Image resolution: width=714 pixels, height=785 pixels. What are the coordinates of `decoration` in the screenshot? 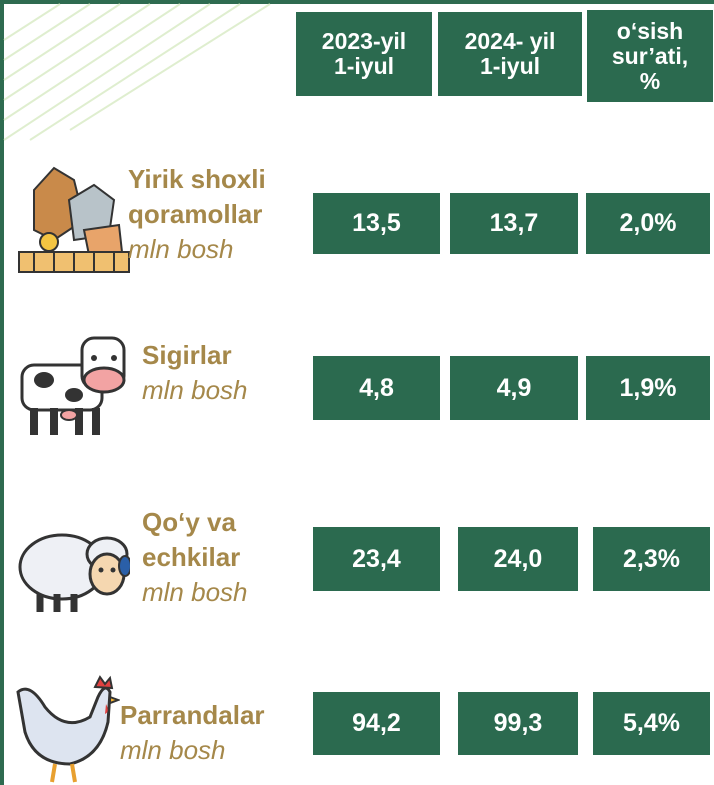 It's located at (137, 72).